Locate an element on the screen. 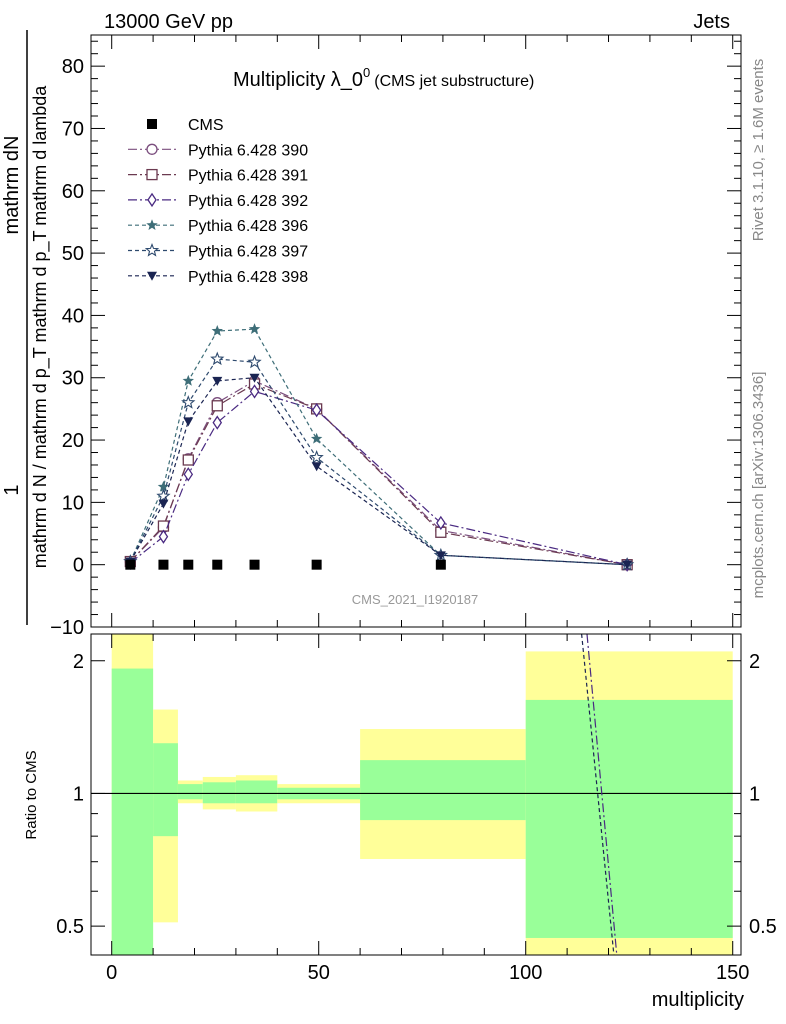  main-ytick-label: 30 is located at coordinates (73, 379).